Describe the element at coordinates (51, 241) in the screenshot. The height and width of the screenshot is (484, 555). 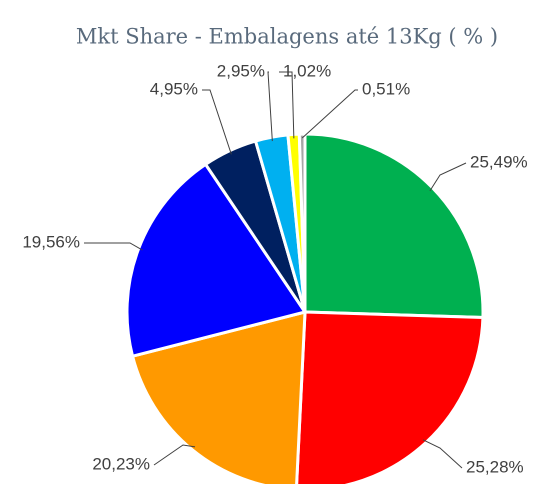
I see `data-label: 19,56%` at that location.